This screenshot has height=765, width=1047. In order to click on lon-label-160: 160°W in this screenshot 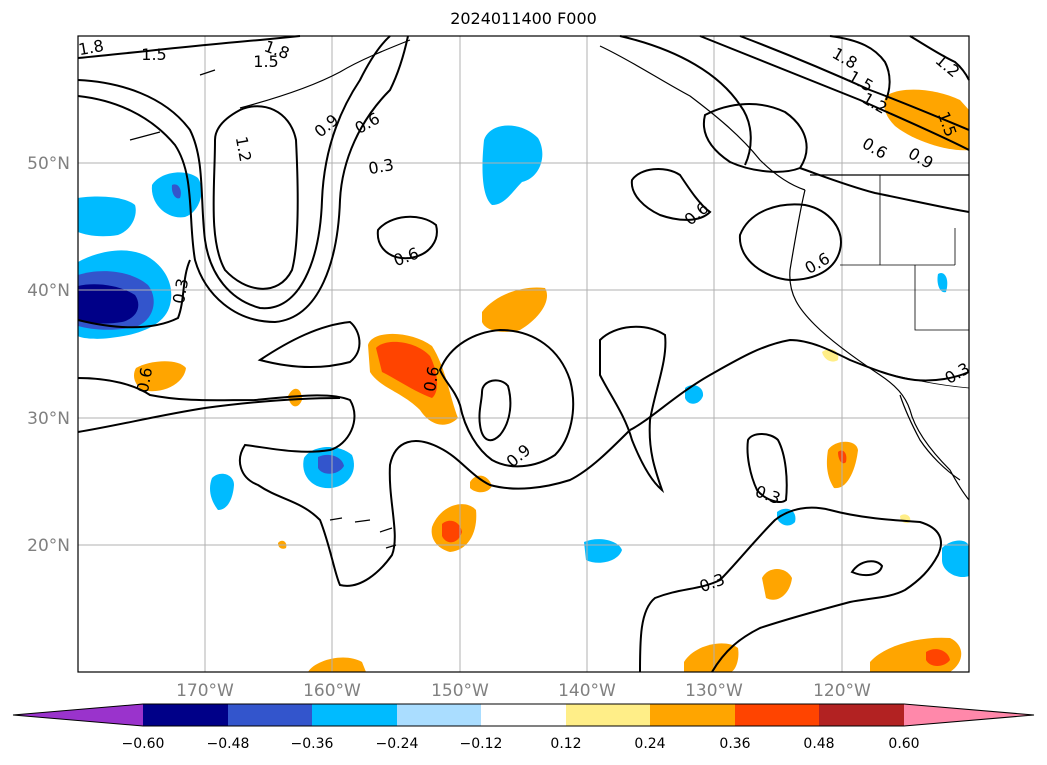, I will do `click(332, 691)`.